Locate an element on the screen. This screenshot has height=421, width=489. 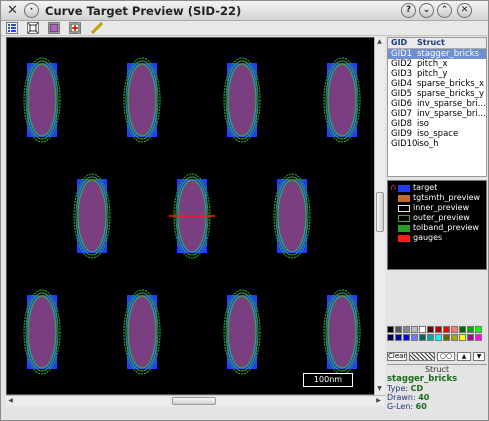
scroll-down-arrow-icon: ▼ is located at coordinates (379, 388).